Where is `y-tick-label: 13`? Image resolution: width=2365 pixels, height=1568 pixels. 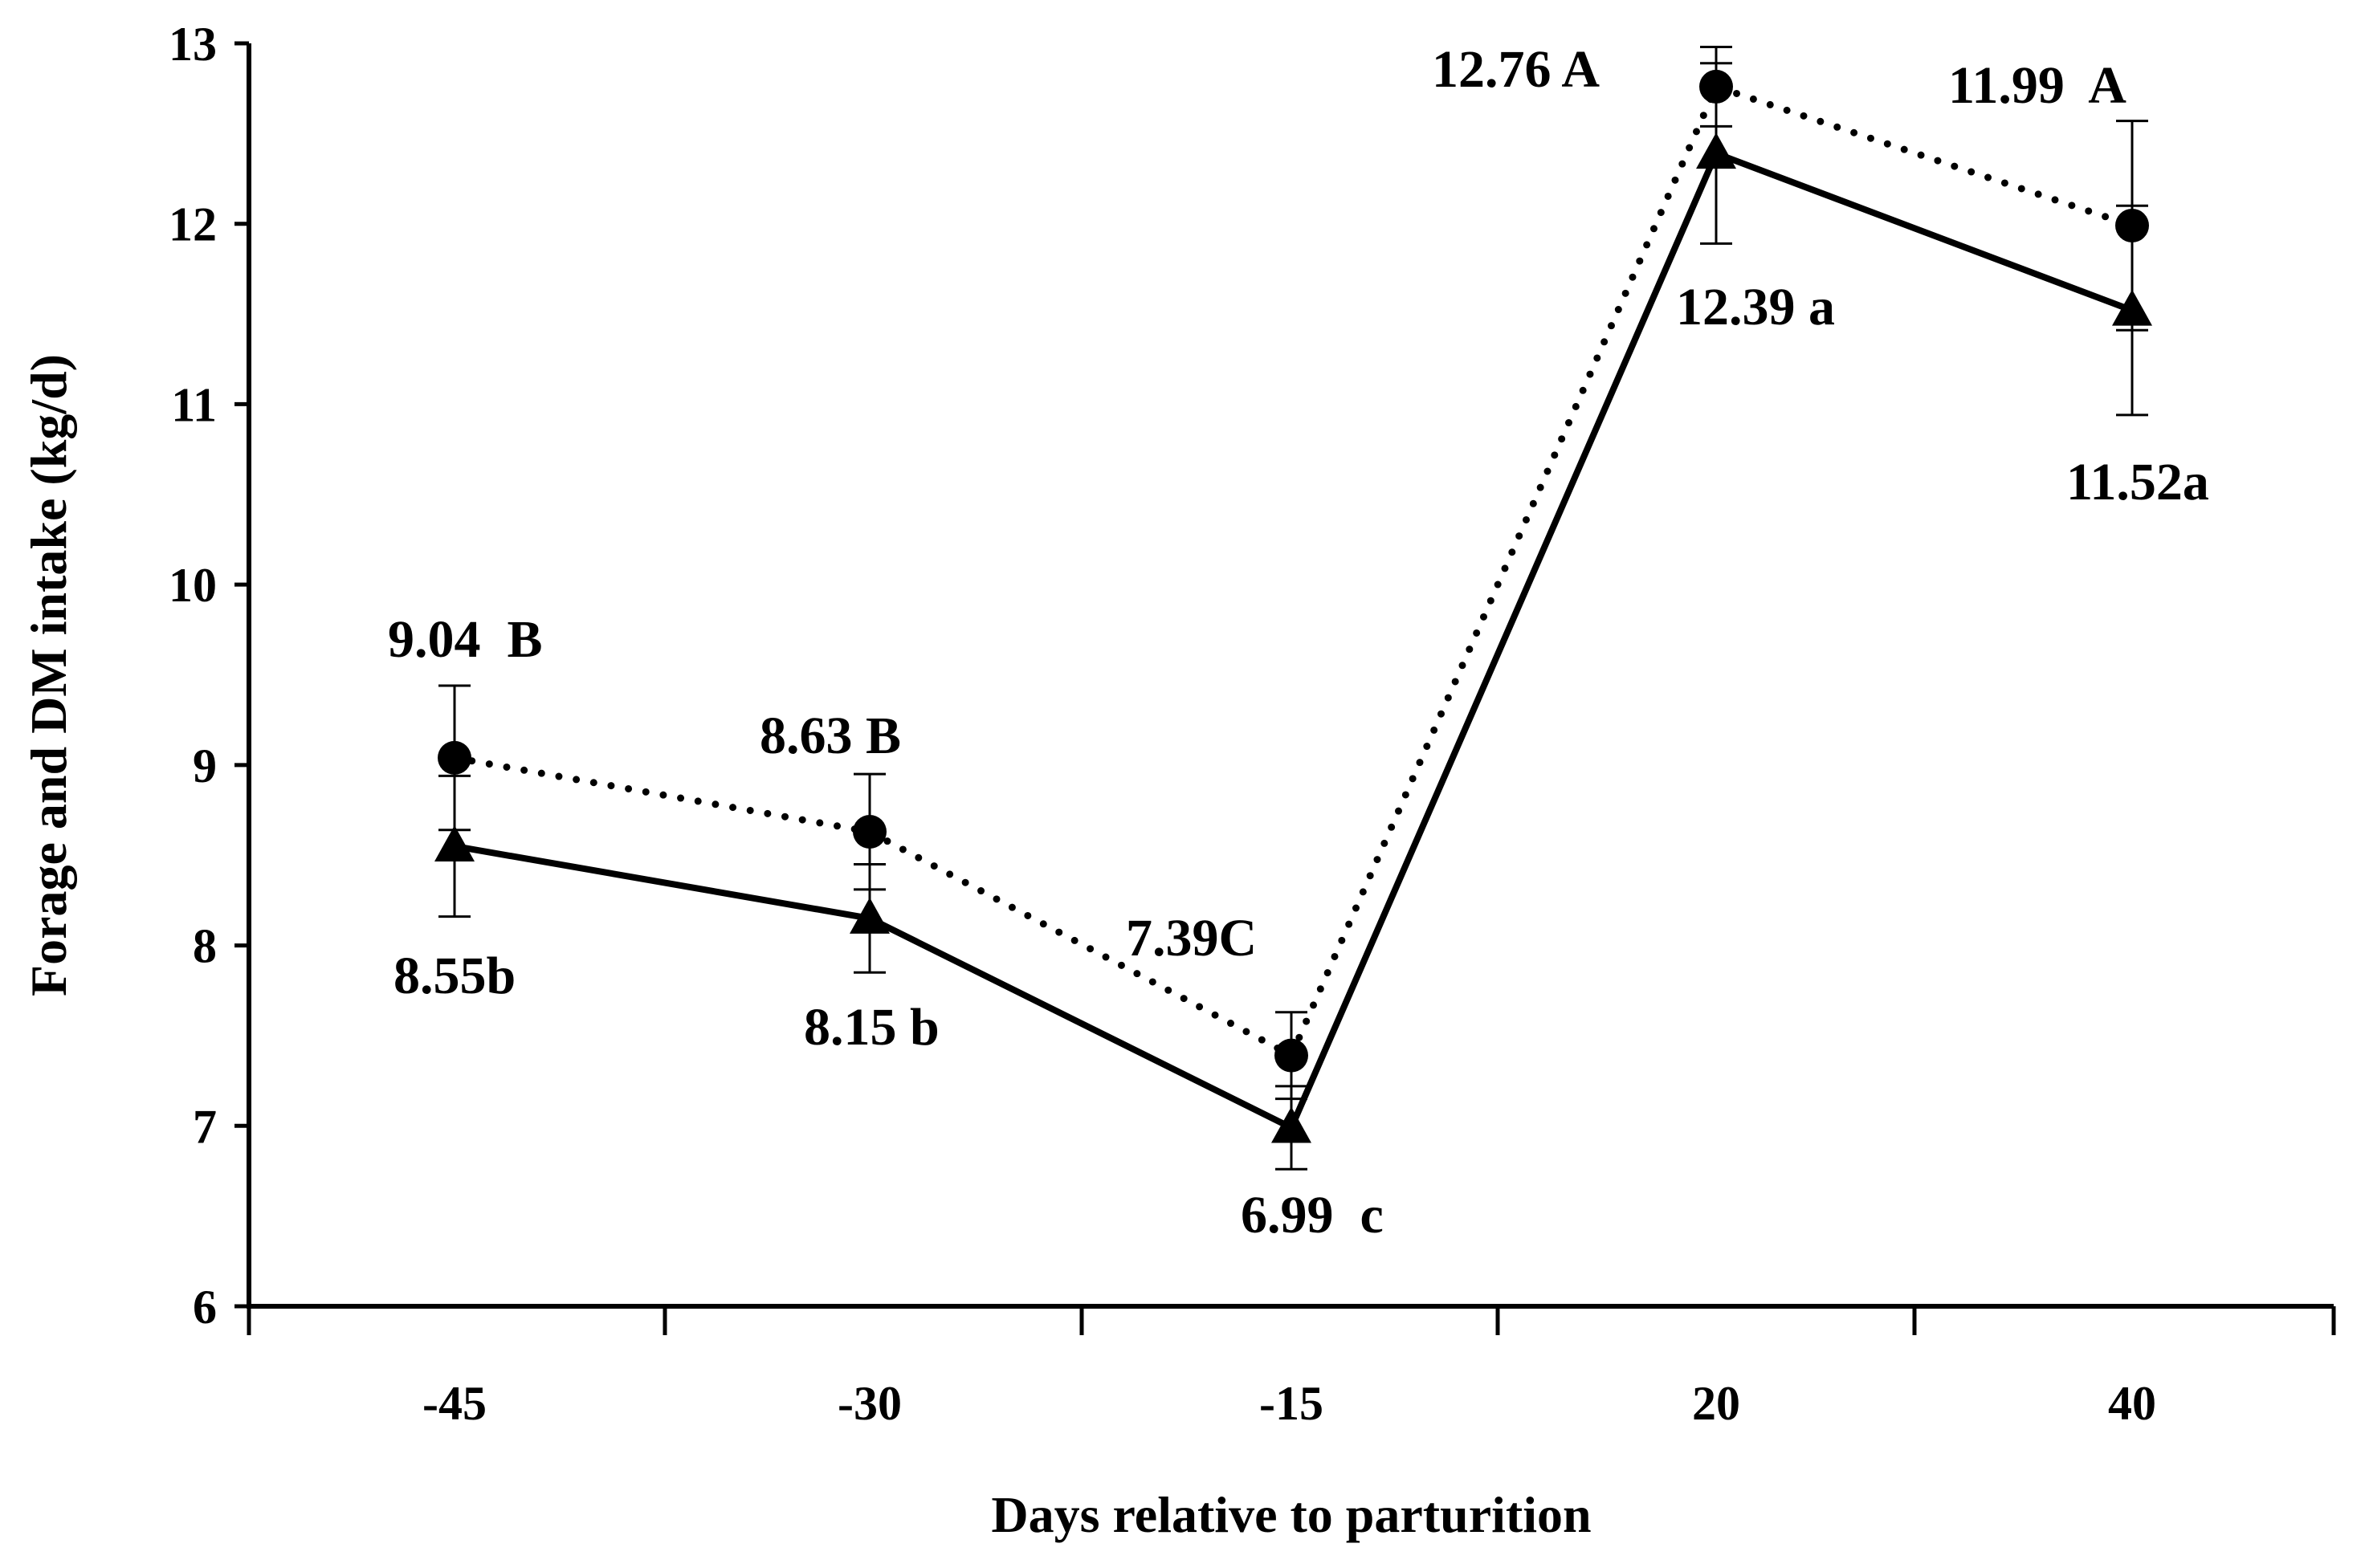 y-tick-label: 13 is located at coordinates (193, 44).